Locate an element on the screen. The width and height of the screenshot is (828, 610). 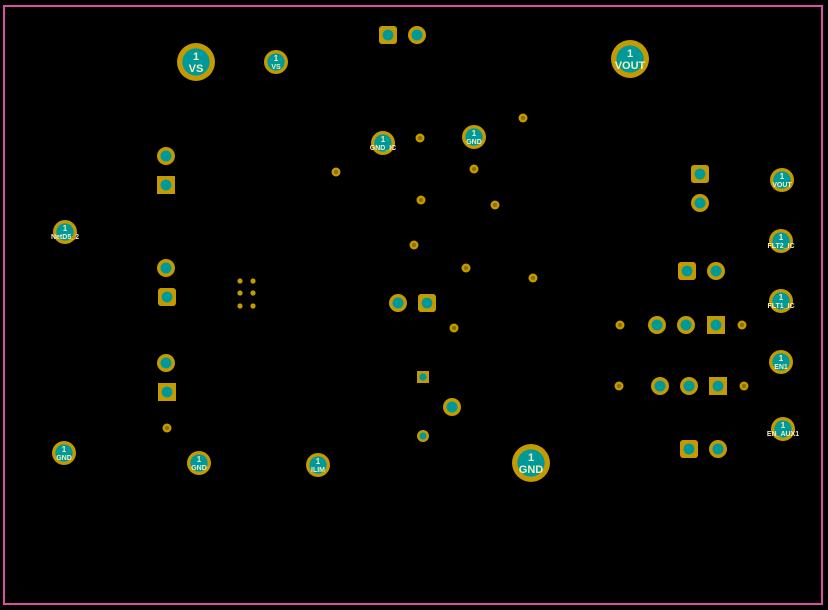
pad-net-name: EN_AUX1 is located at coordinates (783, 434).